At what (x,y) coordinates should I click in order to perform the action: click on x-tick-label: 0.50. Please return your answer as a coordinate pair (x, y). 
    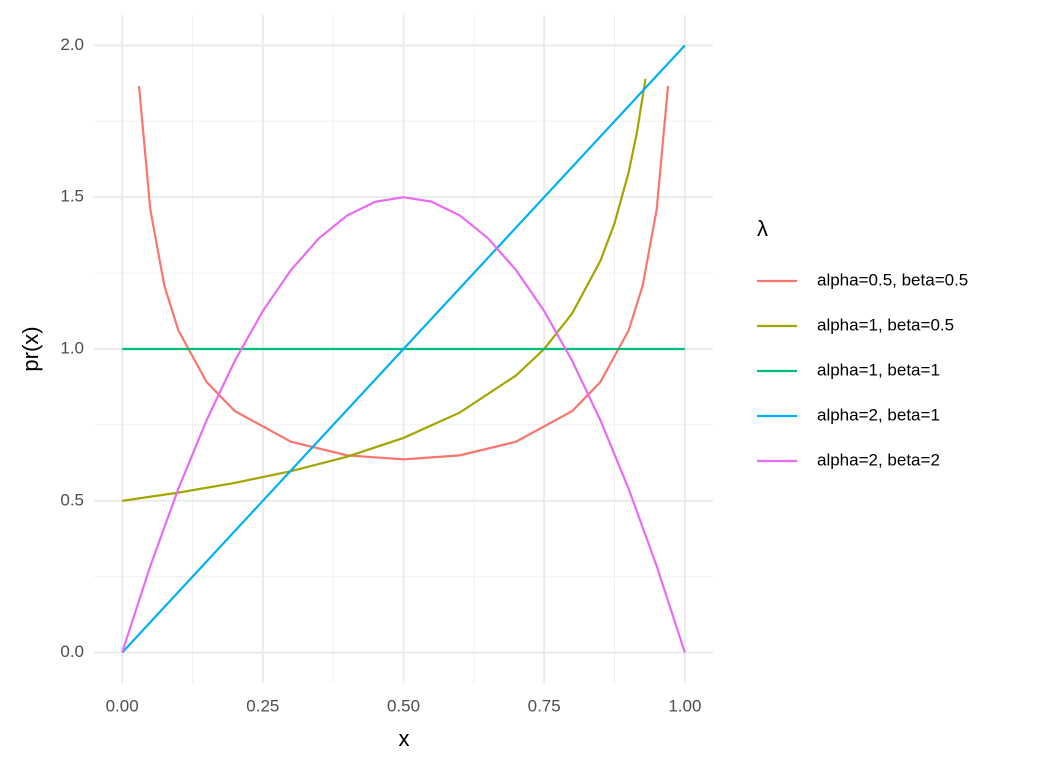
    Looking at the image, I should click on (403, 705).